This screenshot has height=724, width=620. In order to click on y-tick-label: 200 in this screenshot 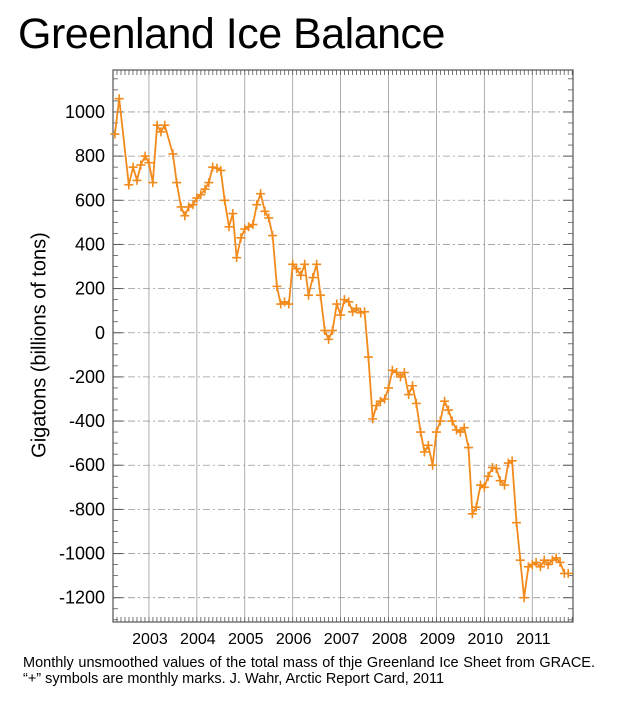, I will do `click(90, 289)`.